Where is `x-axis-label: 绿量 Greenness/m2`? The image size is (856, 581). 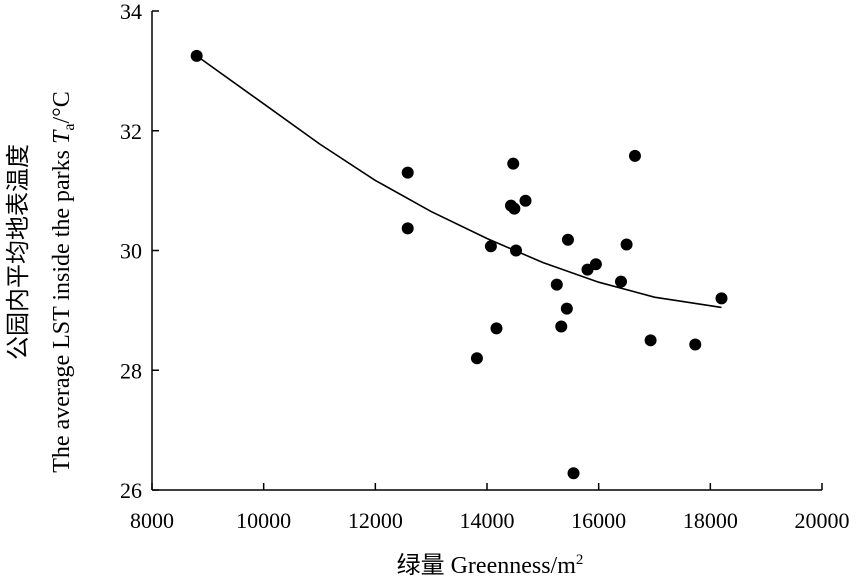 x-axis-label: 绿量 Greenness/m2 is located at coordinates (490, 565).